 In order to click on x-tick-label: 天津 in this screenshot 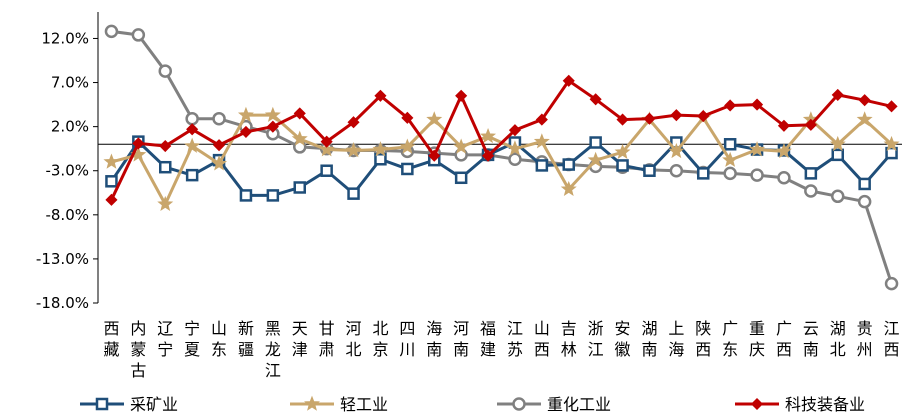, I will do `click(300, 339)`.